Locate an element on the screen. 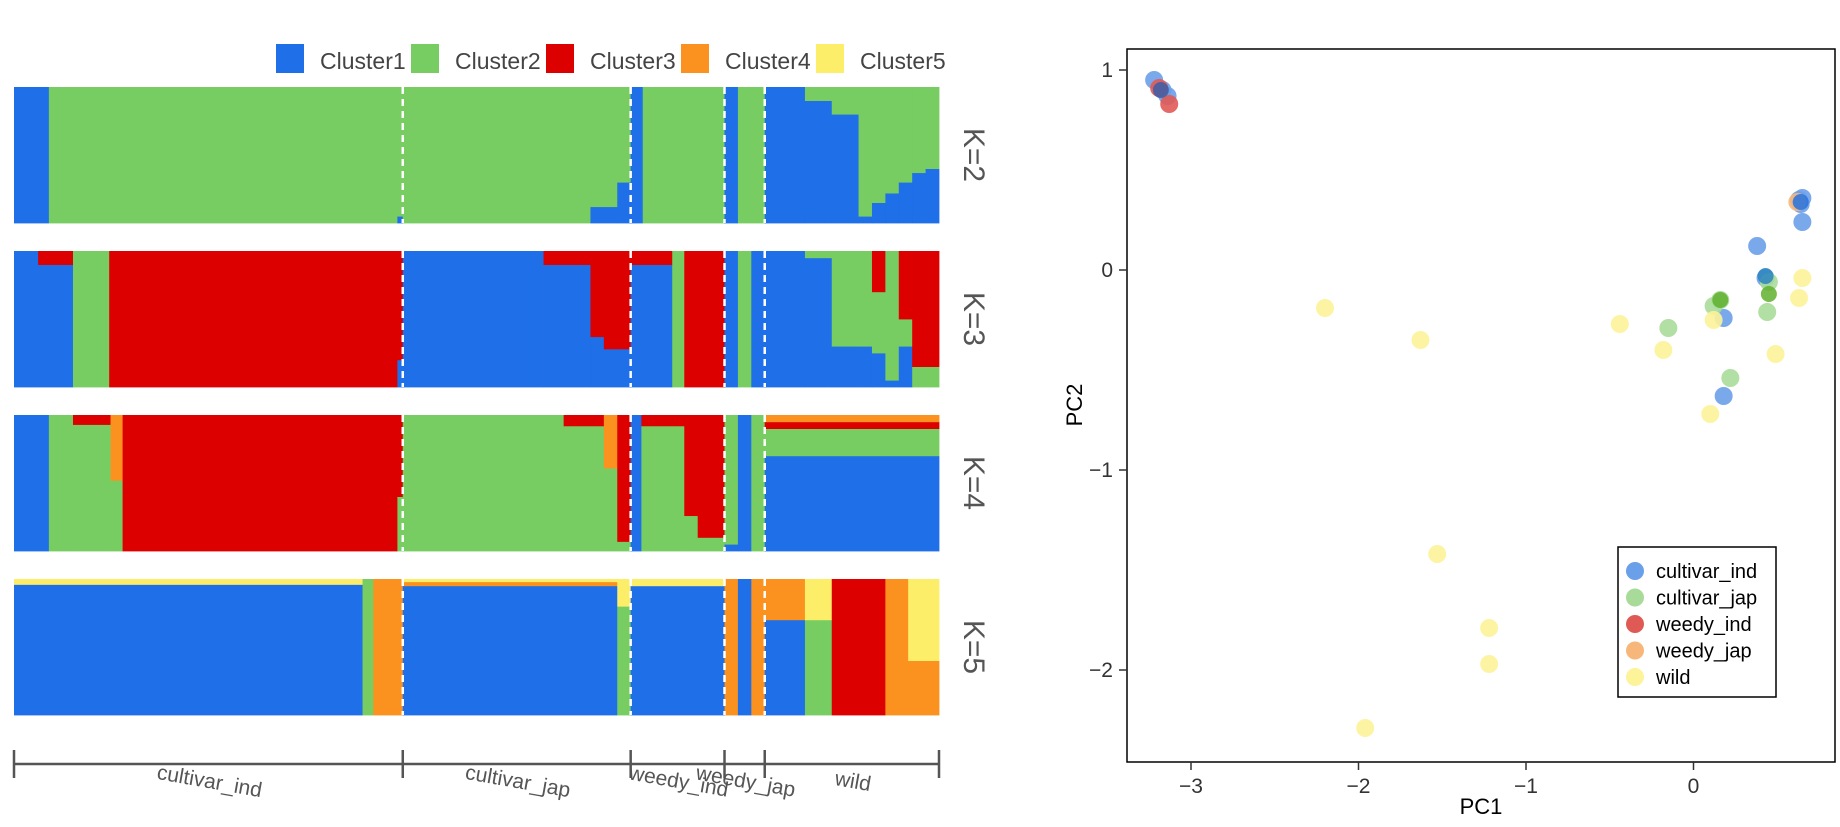 The image size is (1840, 827). pca-legend-box is located at coordinates (1697, 622).